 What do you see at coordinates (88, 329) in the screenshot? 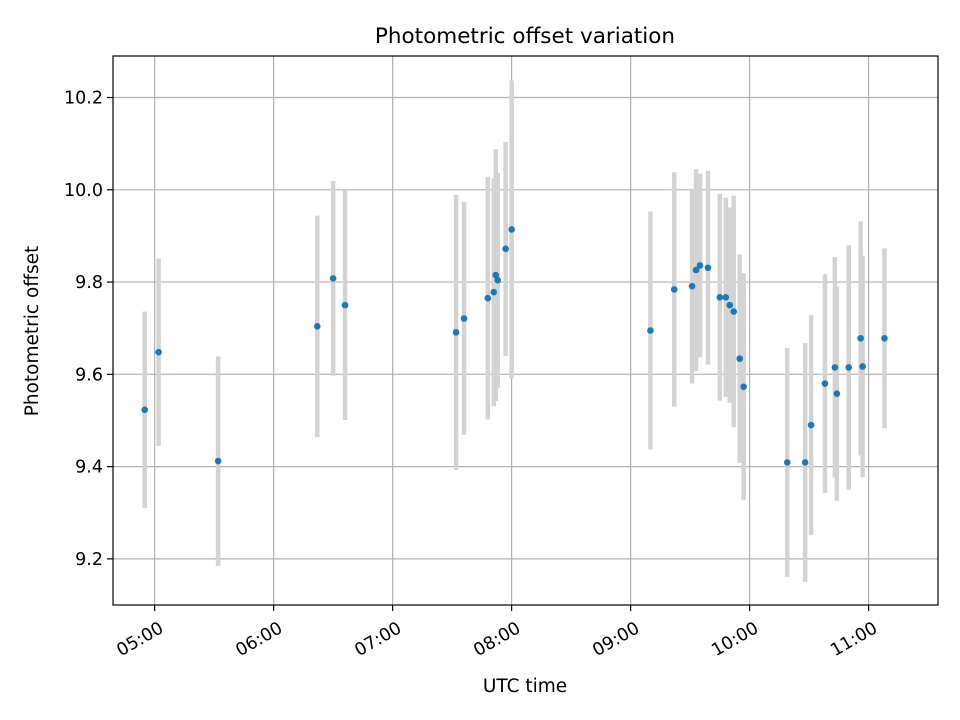
I see `y-axis: 9.2 9.4 9.6 9.8 10.0 10.2` at bounding box center [88, 329].